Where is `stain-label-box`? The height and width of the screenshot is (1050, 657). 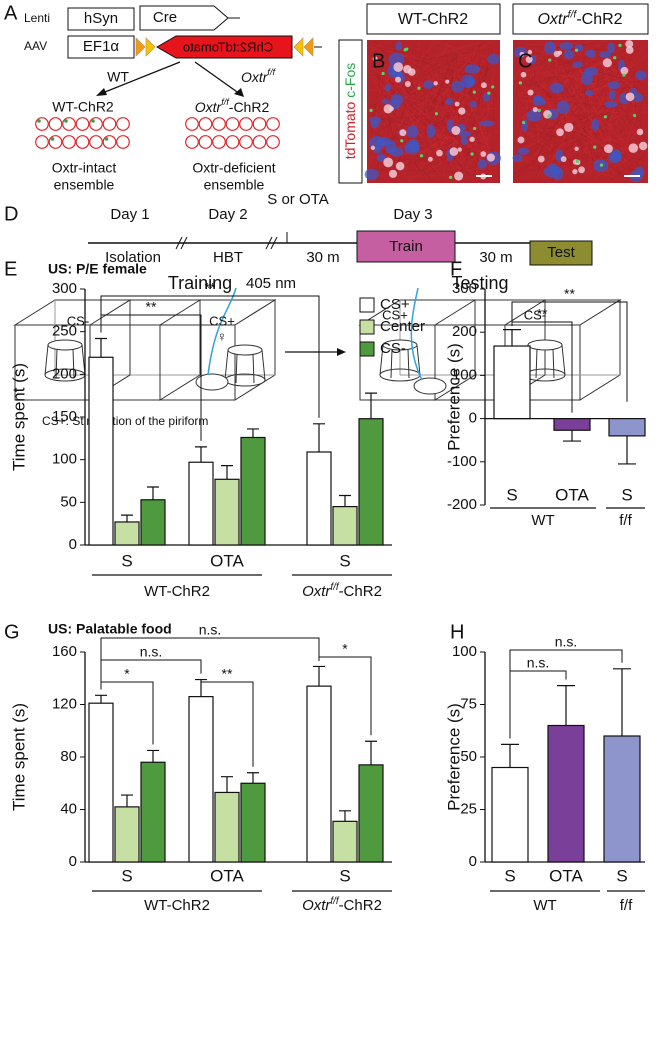
stain-label-box is located at coordinates (350, 111).